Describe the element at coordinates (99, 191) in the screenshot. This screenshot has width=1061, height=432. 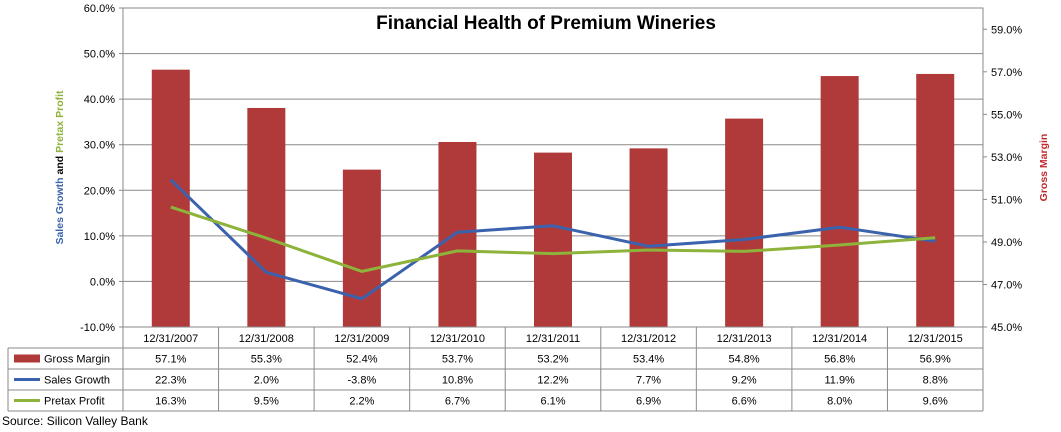
I see `left-tick-label: 20.0%` at that location.